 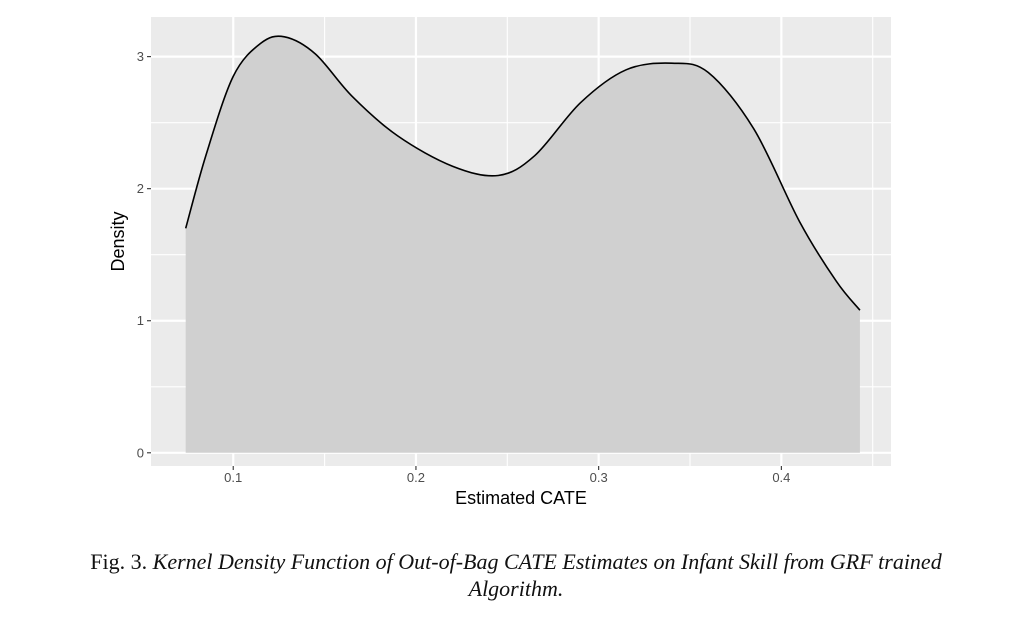 I want to click on y-tick-label: 1, so click(x=140, y=320).